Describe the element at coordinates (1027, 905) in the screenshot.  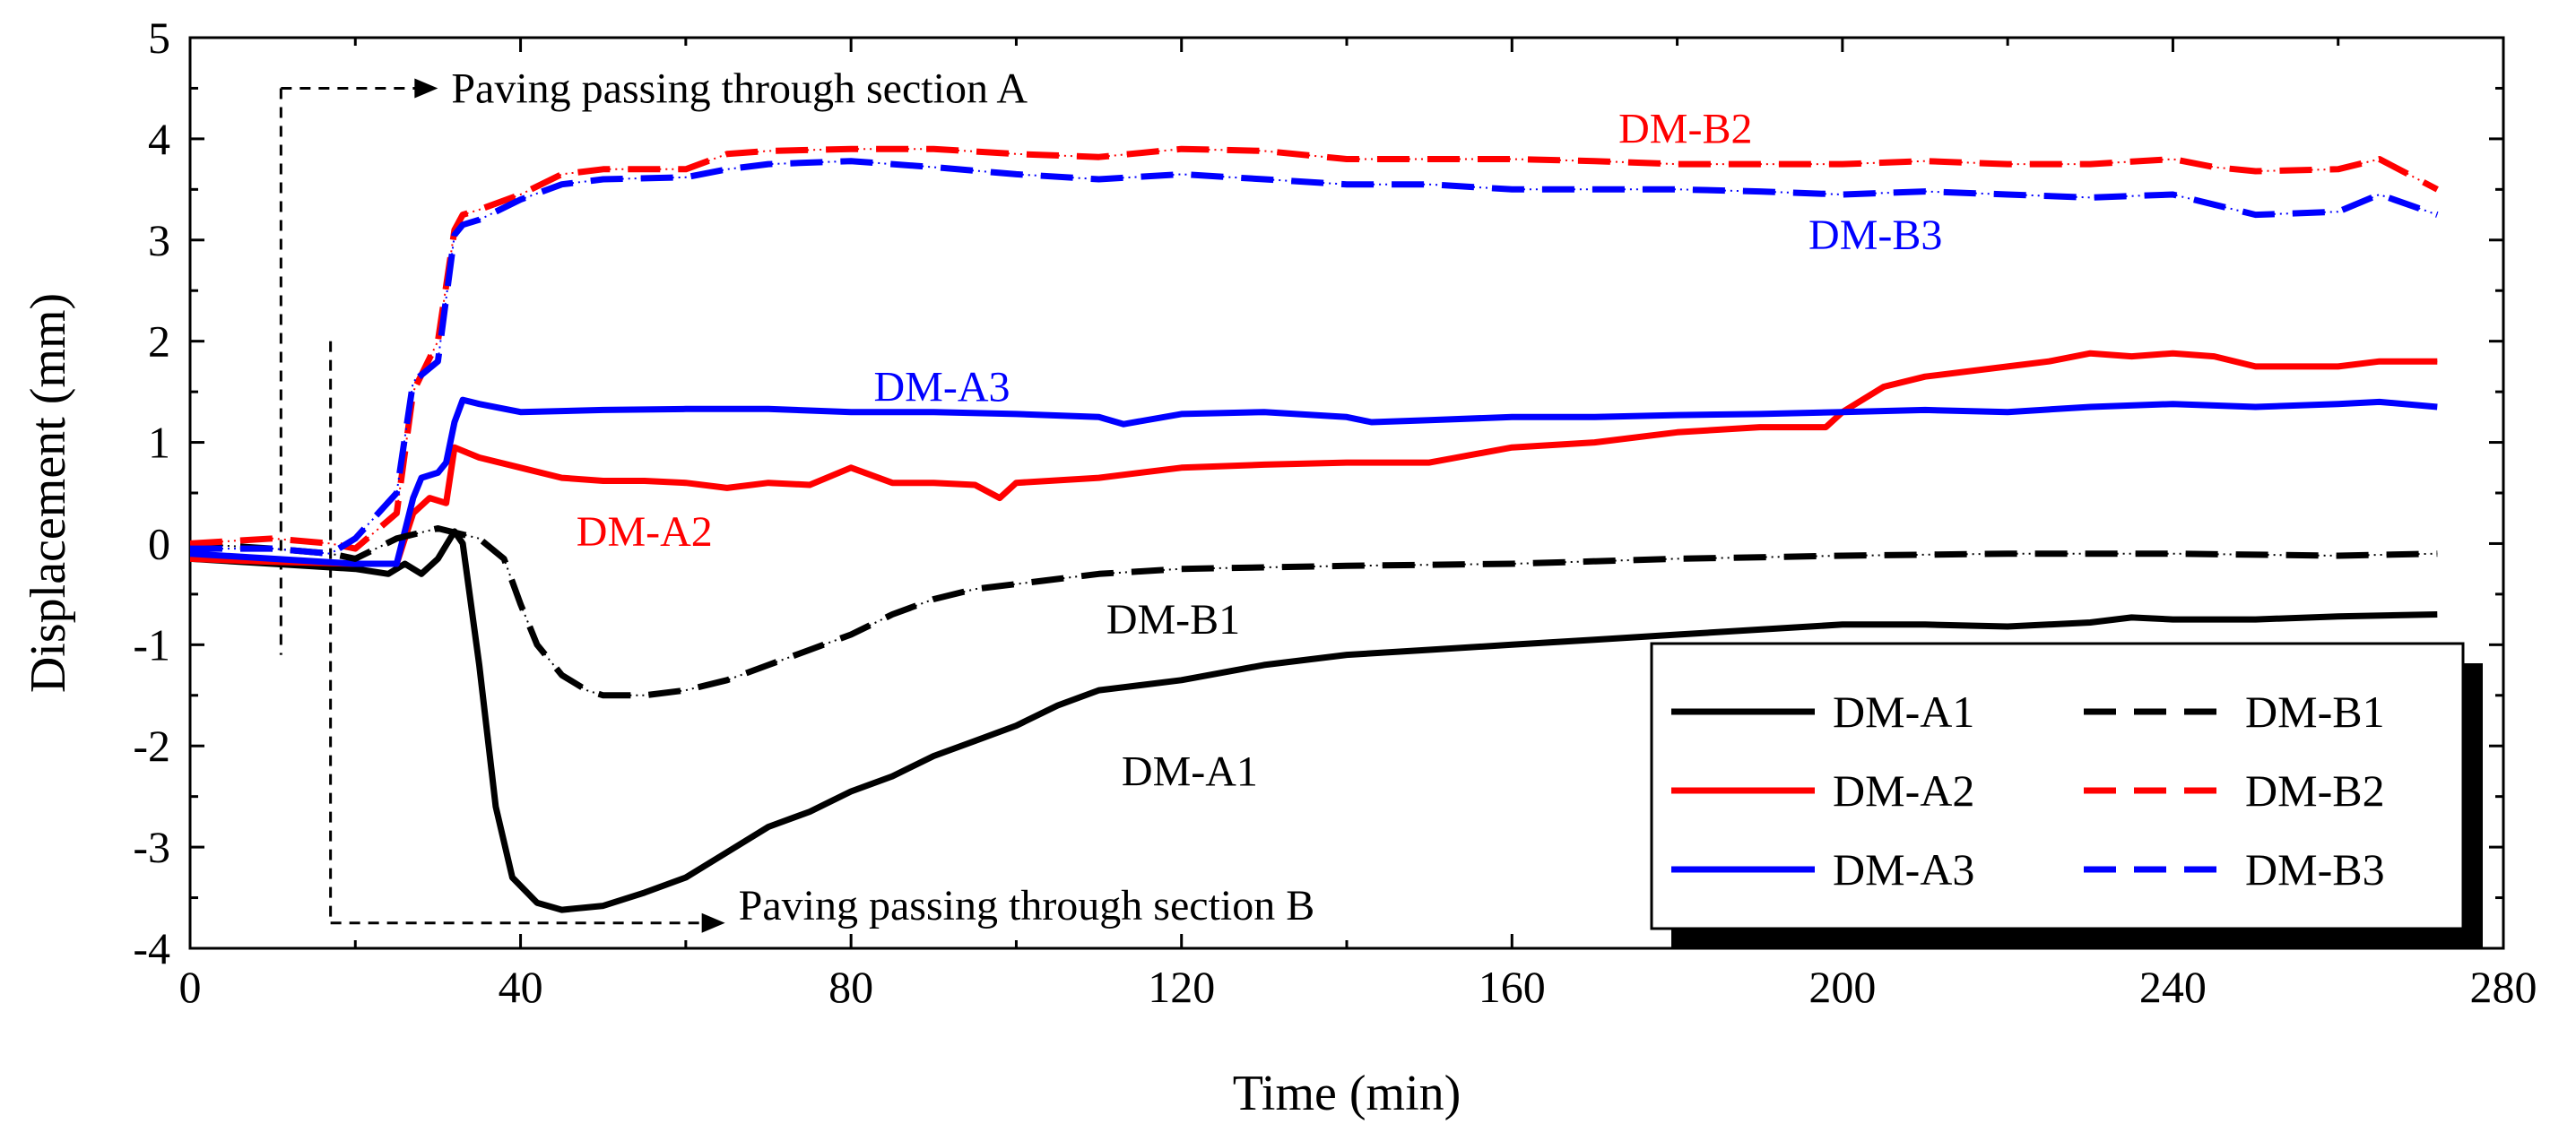
I see `annotation-text: Paving passing through section B` at that location.